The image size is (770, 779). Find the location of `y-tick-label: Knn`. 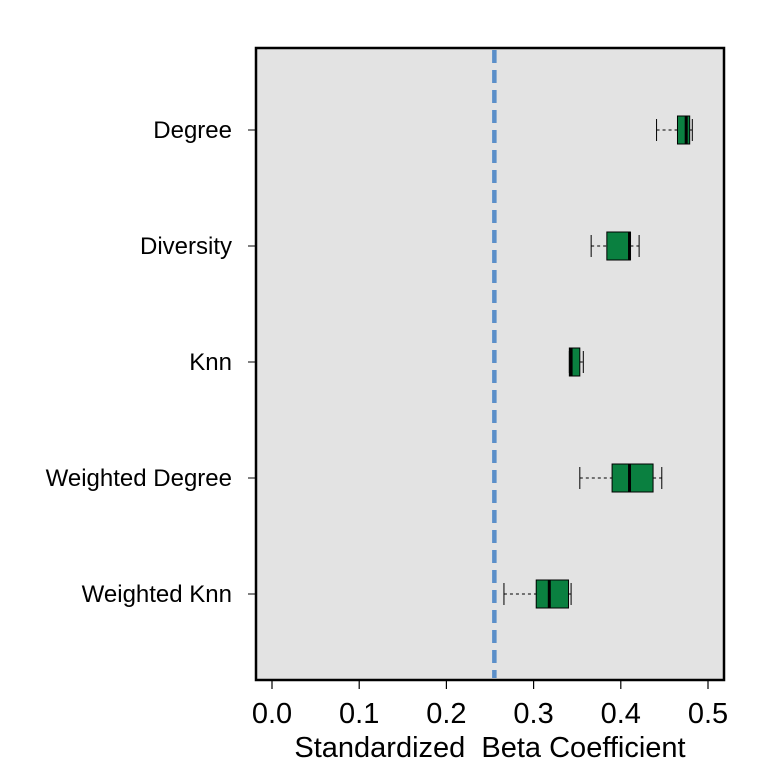

y-tick-label: Knn is located at coordinates (210, 362).